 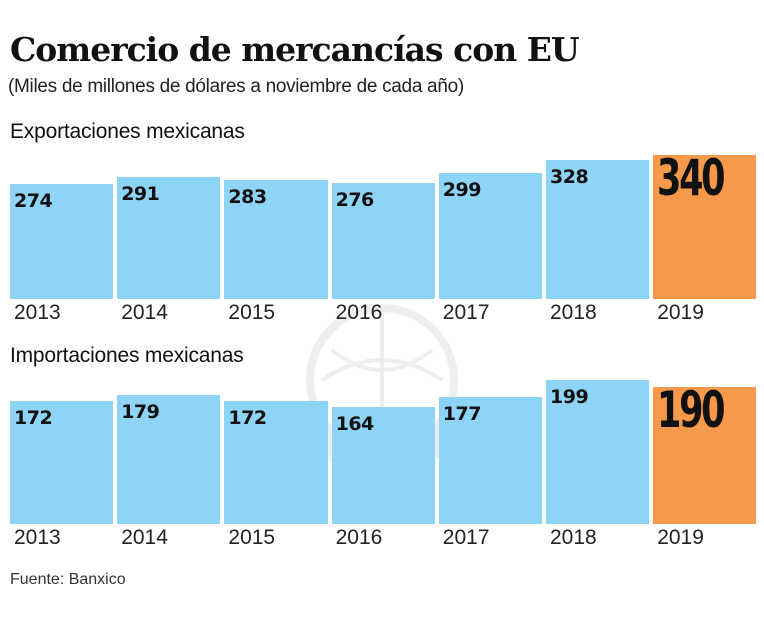 I want to click on imports-year-label-2018: 2018, so click(x=573, y=537).